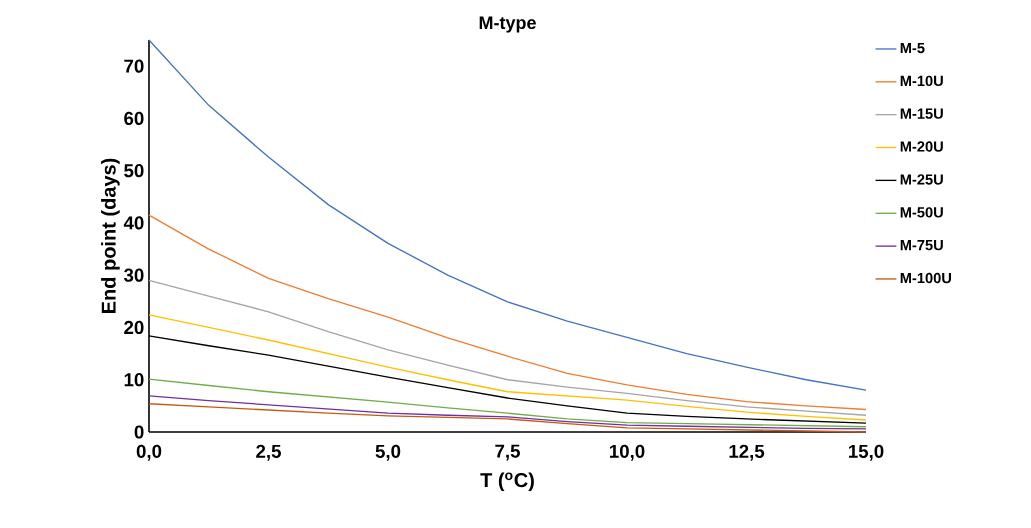 This screenshot has height=528, width=1031. I want to click on y-tick-label: 60, so click(134, 118).